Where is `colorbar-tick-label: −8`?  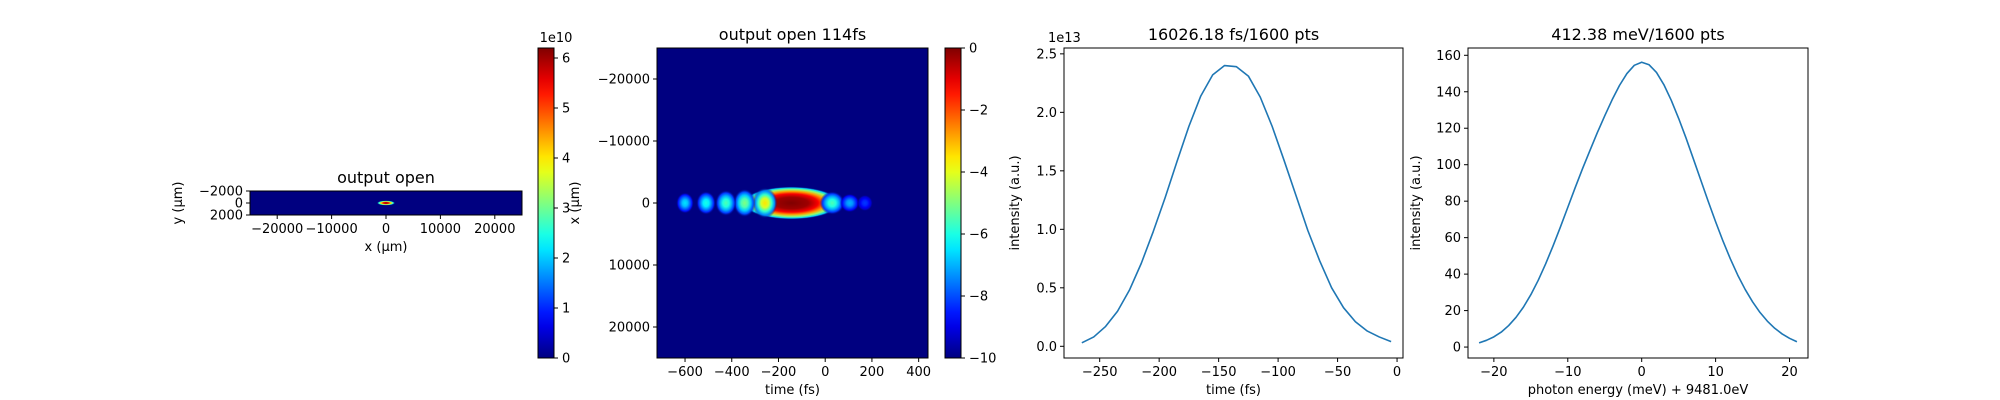
colorbar-tick-label: −8 is located at coordinates (978, 297).